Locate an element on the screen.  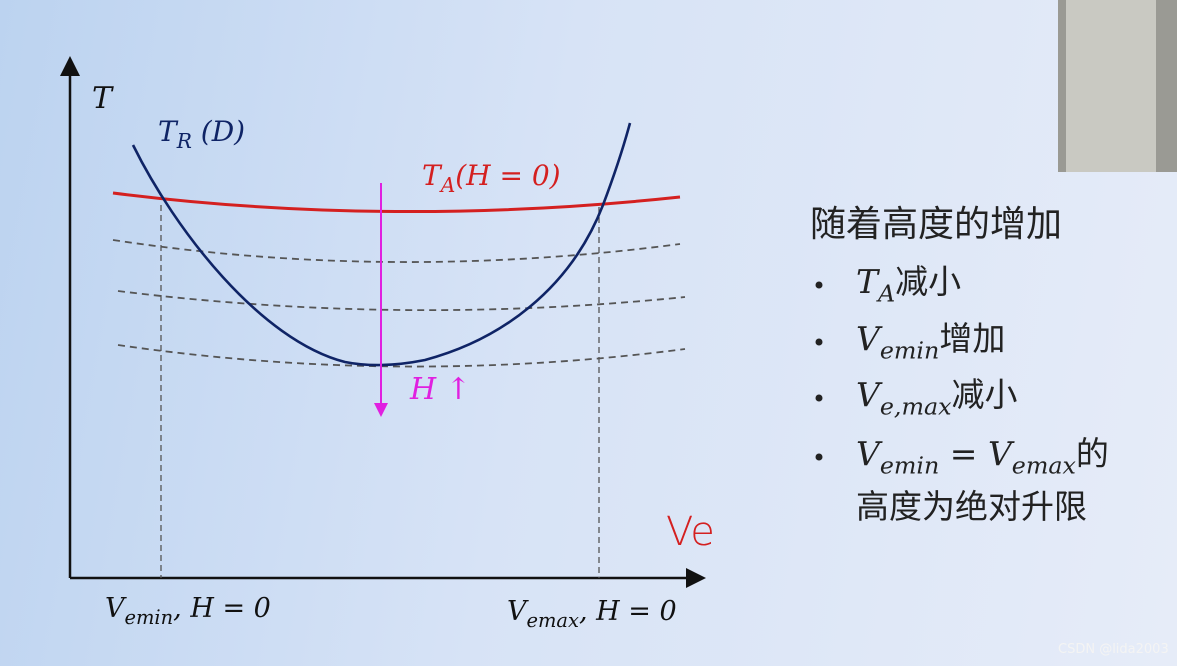
label-part: 增加 is located at coordinates (972, 338).